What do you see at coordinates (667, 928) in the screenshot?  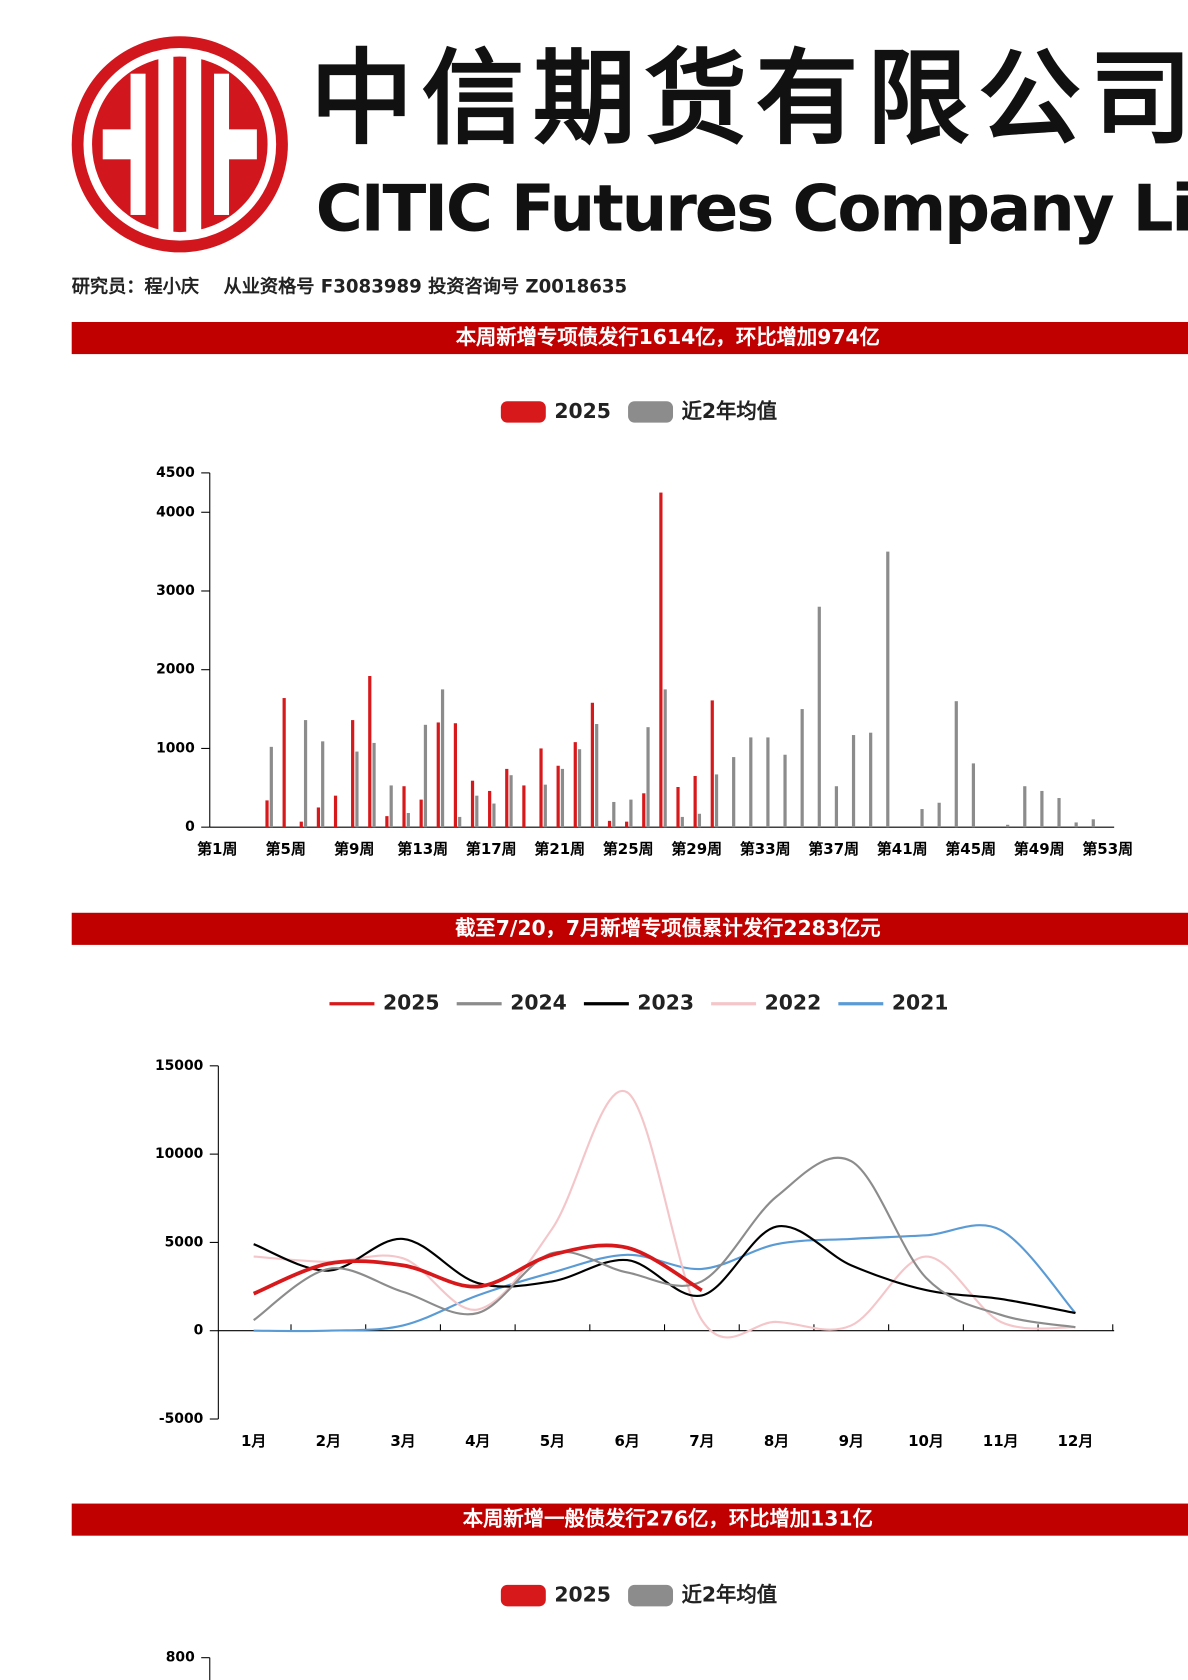 I see `section-title: 截至7/20，7月新增专项债累计发行2283亿元` at bounding box center [667, 928].